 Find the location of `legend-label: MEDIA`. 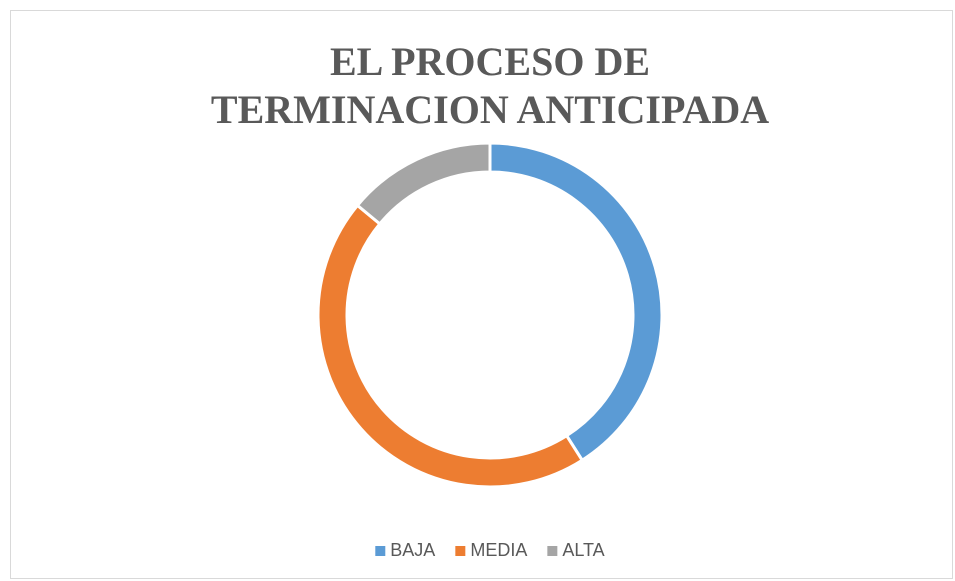

legend-label: MEDIA is located at coordinates (498, 550).